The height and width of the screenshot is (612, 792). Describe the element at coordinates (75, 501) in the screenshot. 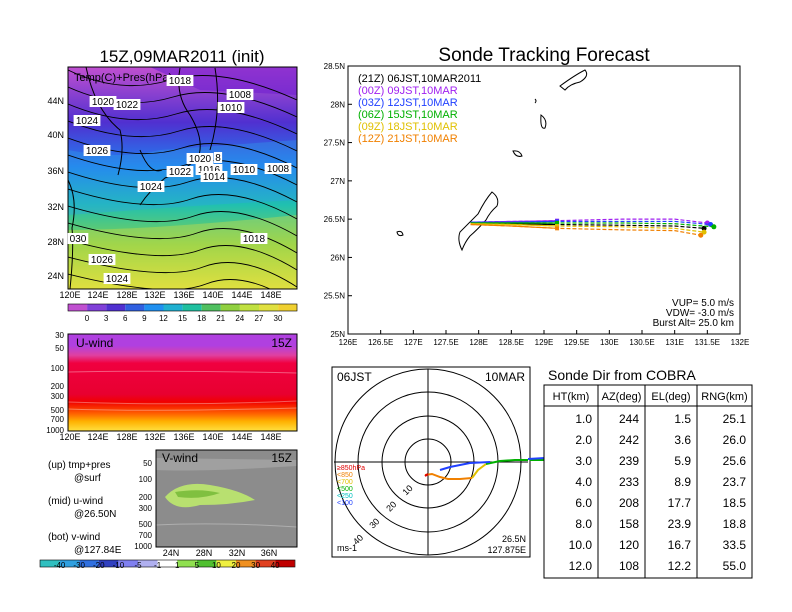

I see `panel-legend-text: (mid) u-wind` at that location.